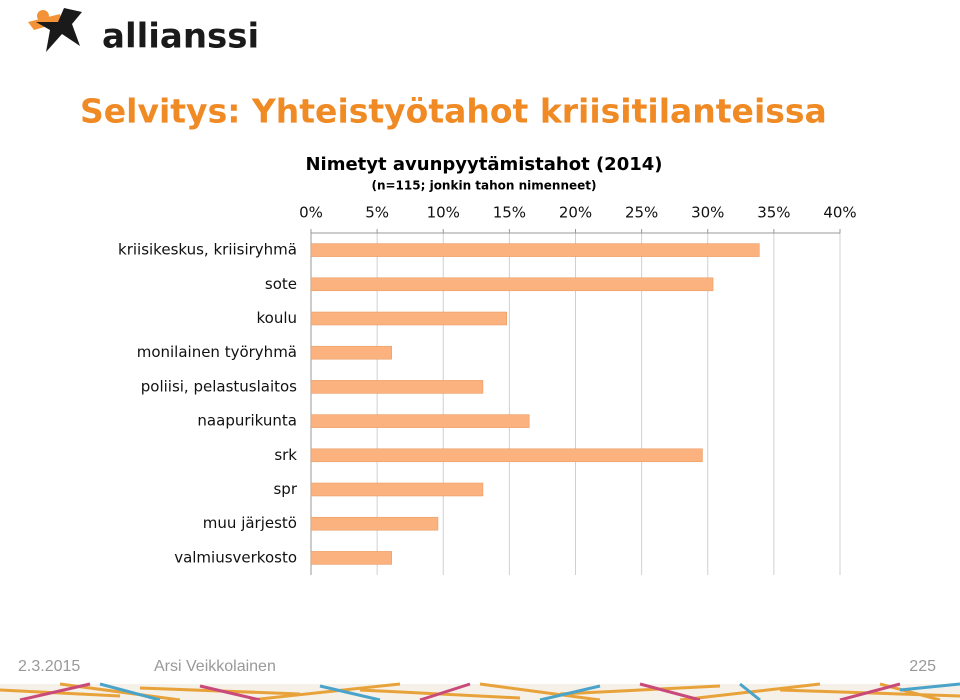 The height and width of the screenshot is (700, 960). I want to click on y-tick-label: srk, so click(285, 455).